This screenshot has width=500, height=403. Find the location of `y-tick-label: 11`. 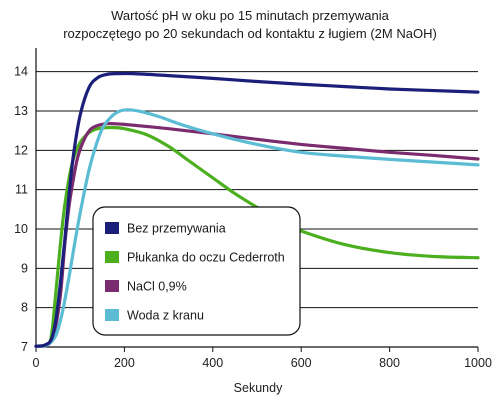

y-tick-label: 11 is located at coordinates (21, 190).